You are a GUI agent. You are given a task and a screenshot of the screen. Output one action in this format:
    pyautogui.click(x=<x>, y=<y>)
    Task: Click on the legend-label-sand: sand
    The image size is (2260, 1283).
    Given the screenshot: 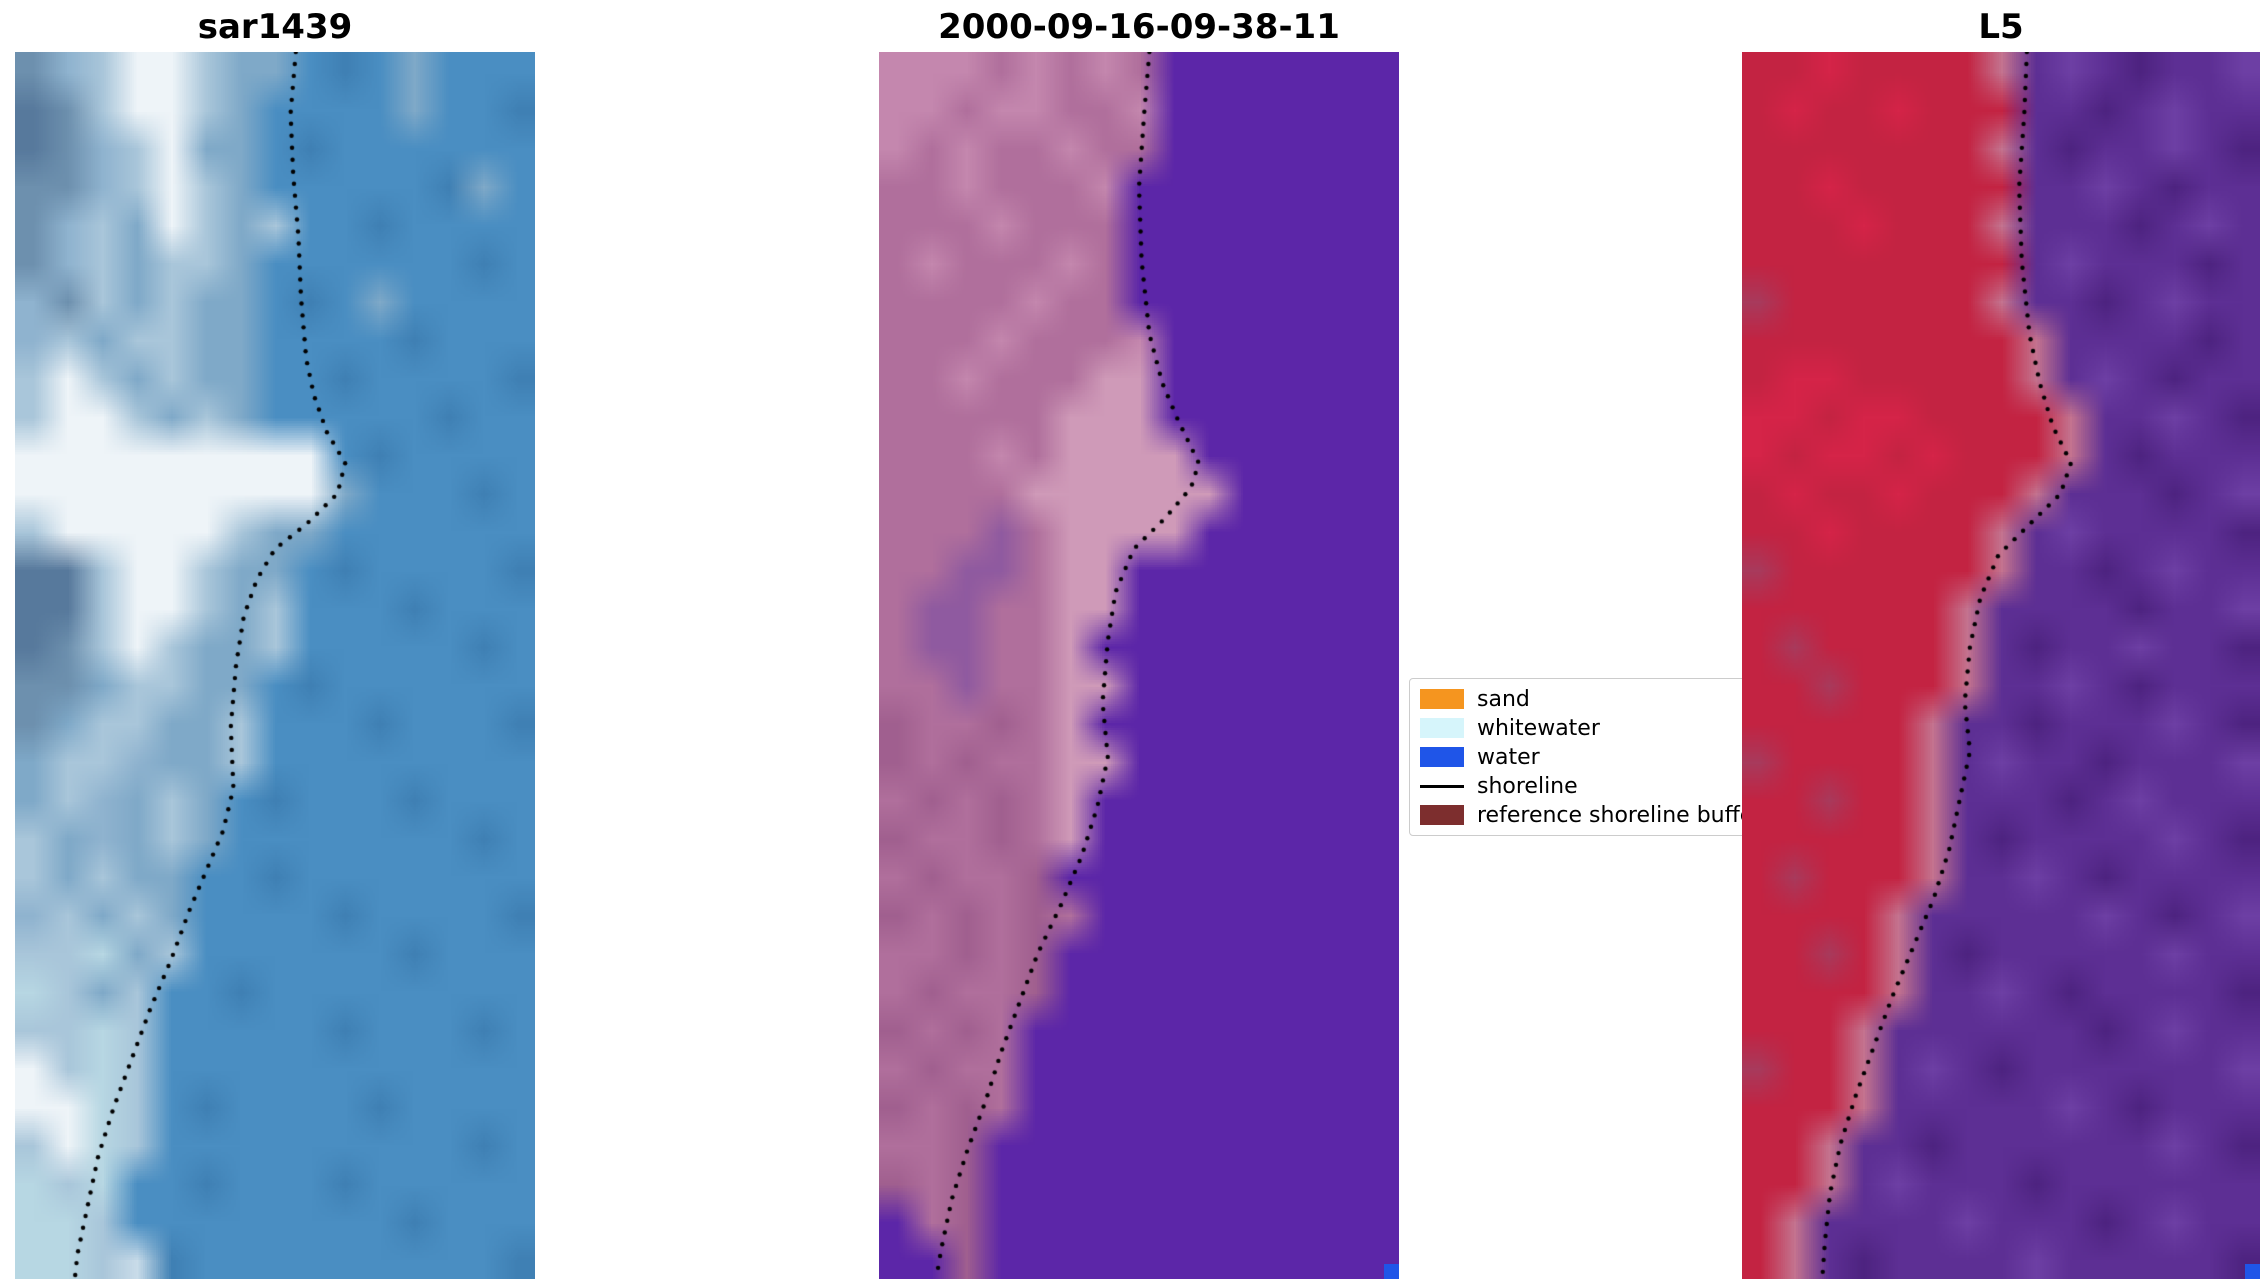 What is the action you would take?
    pyautogui.click(x=1503, y=699)
    